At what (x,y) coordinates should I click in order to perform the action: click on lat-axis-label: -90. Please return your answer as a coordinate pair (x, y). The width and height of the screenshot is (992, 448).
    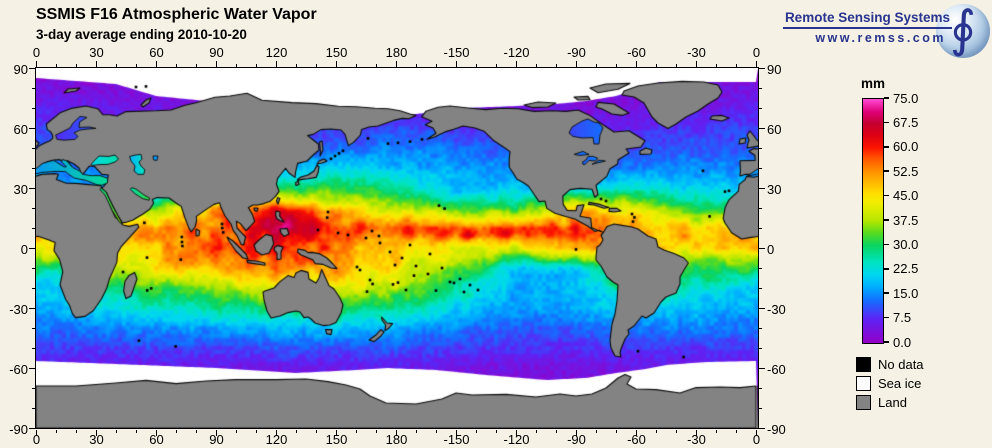
    Looking at the image, I should click on (18, 429).